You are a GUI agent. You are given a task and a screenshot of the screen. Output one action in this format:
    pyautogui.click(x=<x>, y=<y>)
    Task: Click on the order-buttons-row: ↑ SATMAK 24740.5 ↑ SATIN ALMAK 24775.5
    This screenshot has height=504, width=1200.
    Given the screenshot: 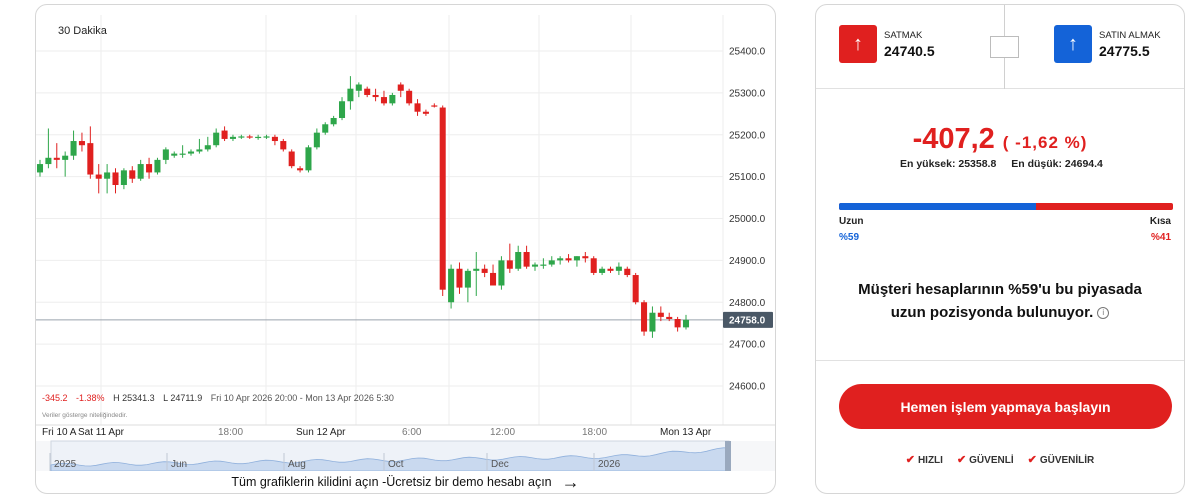 What is the action you would take?
    pyautogui.click(x=1000, y=47)
    